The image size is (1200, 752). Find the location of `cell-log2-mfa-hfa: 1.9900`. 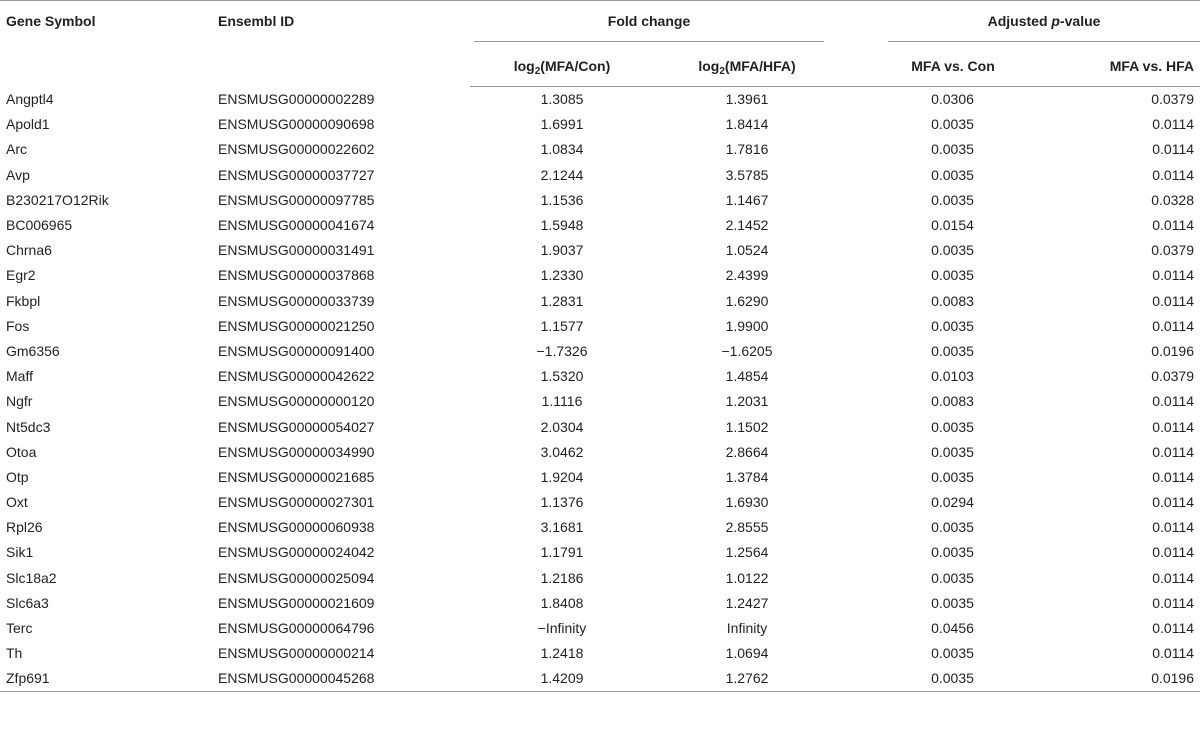

cell-log2-mfa-hfa: 1.9900 is located at coordinates (747, 325).